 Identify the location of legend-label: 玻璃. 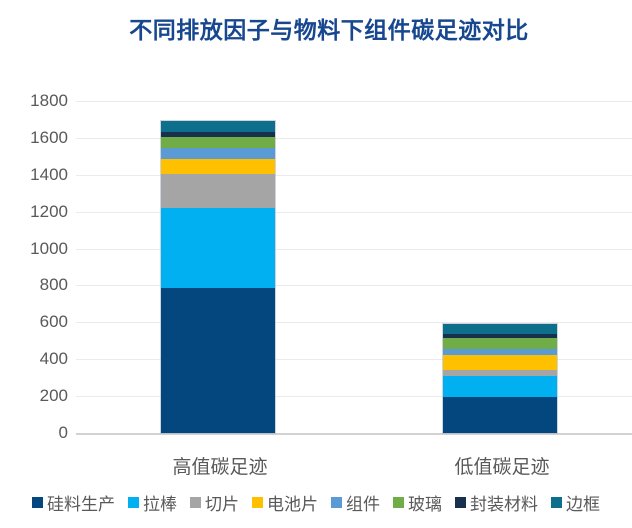
(425, 504).